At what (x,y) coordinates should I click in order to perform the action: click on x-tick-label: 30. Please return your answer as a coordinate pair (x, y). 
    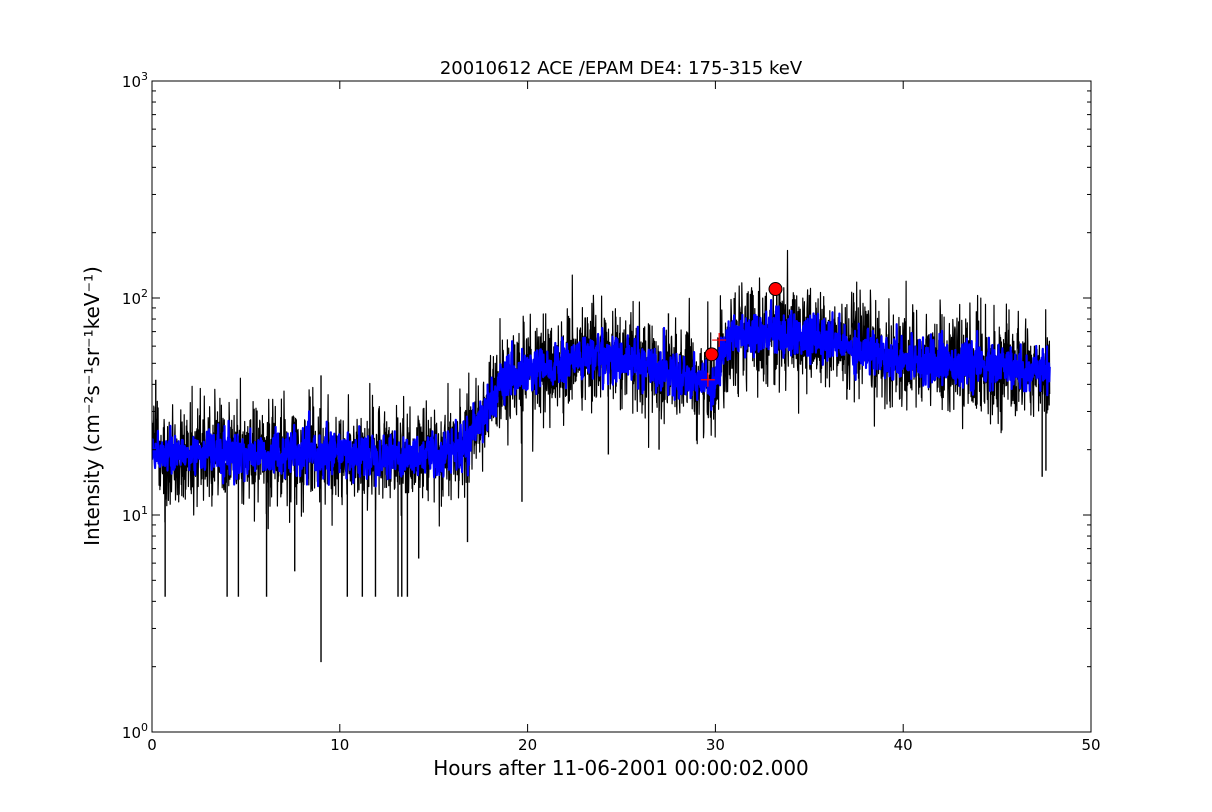
    Looking at the image, I should click on (715, 745).